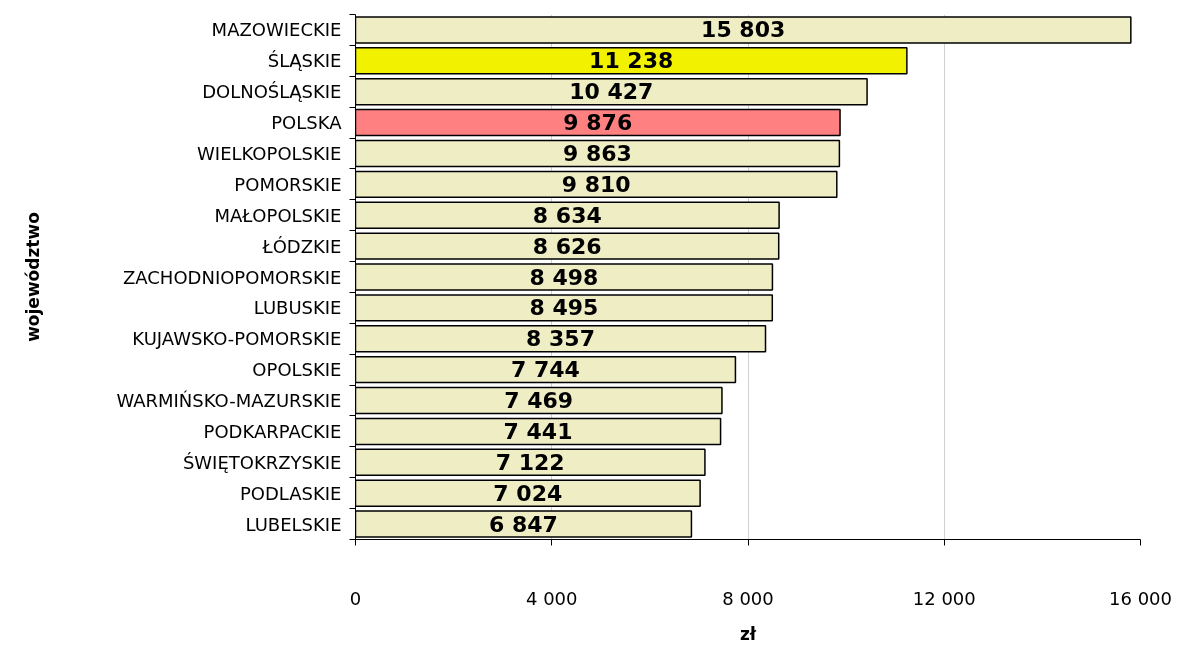 The height and width of the screenshot is (646, 1188). I want to click on data-label: 11 238, so click(631, 61).